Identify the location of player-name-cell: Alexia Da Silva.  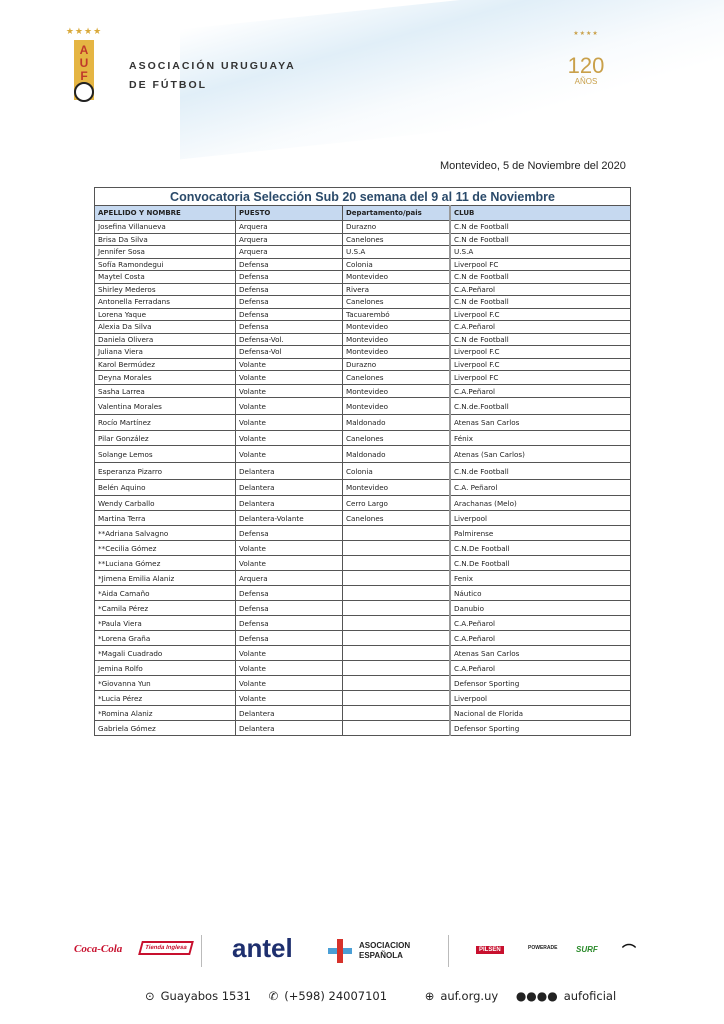
(165, 327).